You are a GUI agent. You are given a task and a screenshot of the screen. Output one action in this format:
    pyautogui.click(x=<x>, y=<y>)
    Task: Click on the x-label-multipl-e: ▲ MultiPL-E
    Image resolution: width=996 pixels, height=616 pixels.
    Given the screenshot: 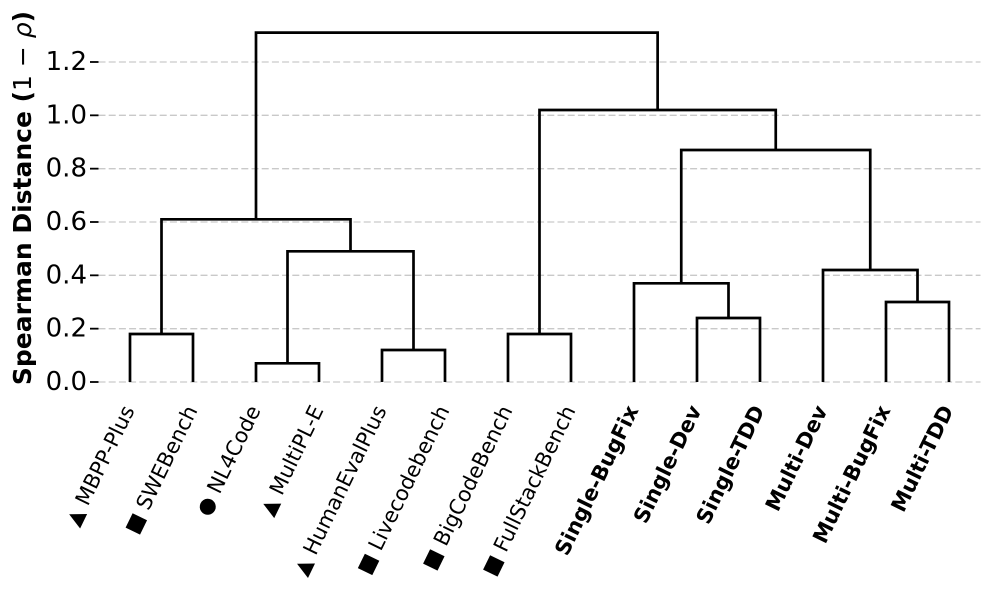 What is the action you would take?
    pyautogui.click(x=292, y=460)
    